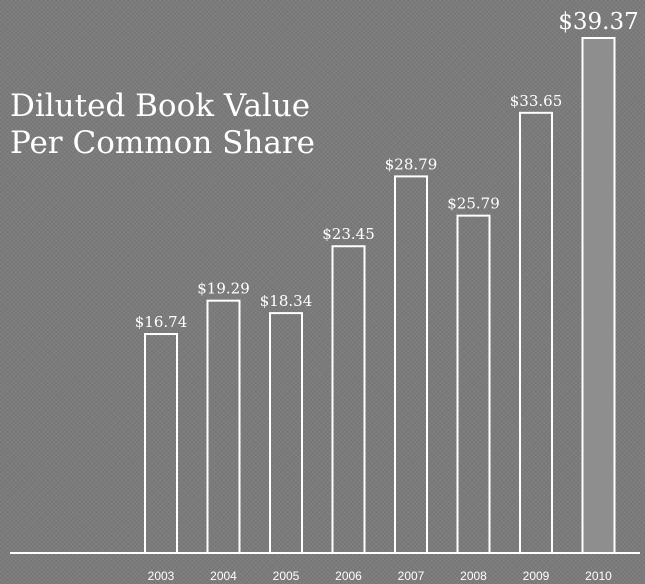  What do you see at coordinates (348, 576) in the screenshot?
I see `x-tick-label: 2006` at bounding box center [348, 576].